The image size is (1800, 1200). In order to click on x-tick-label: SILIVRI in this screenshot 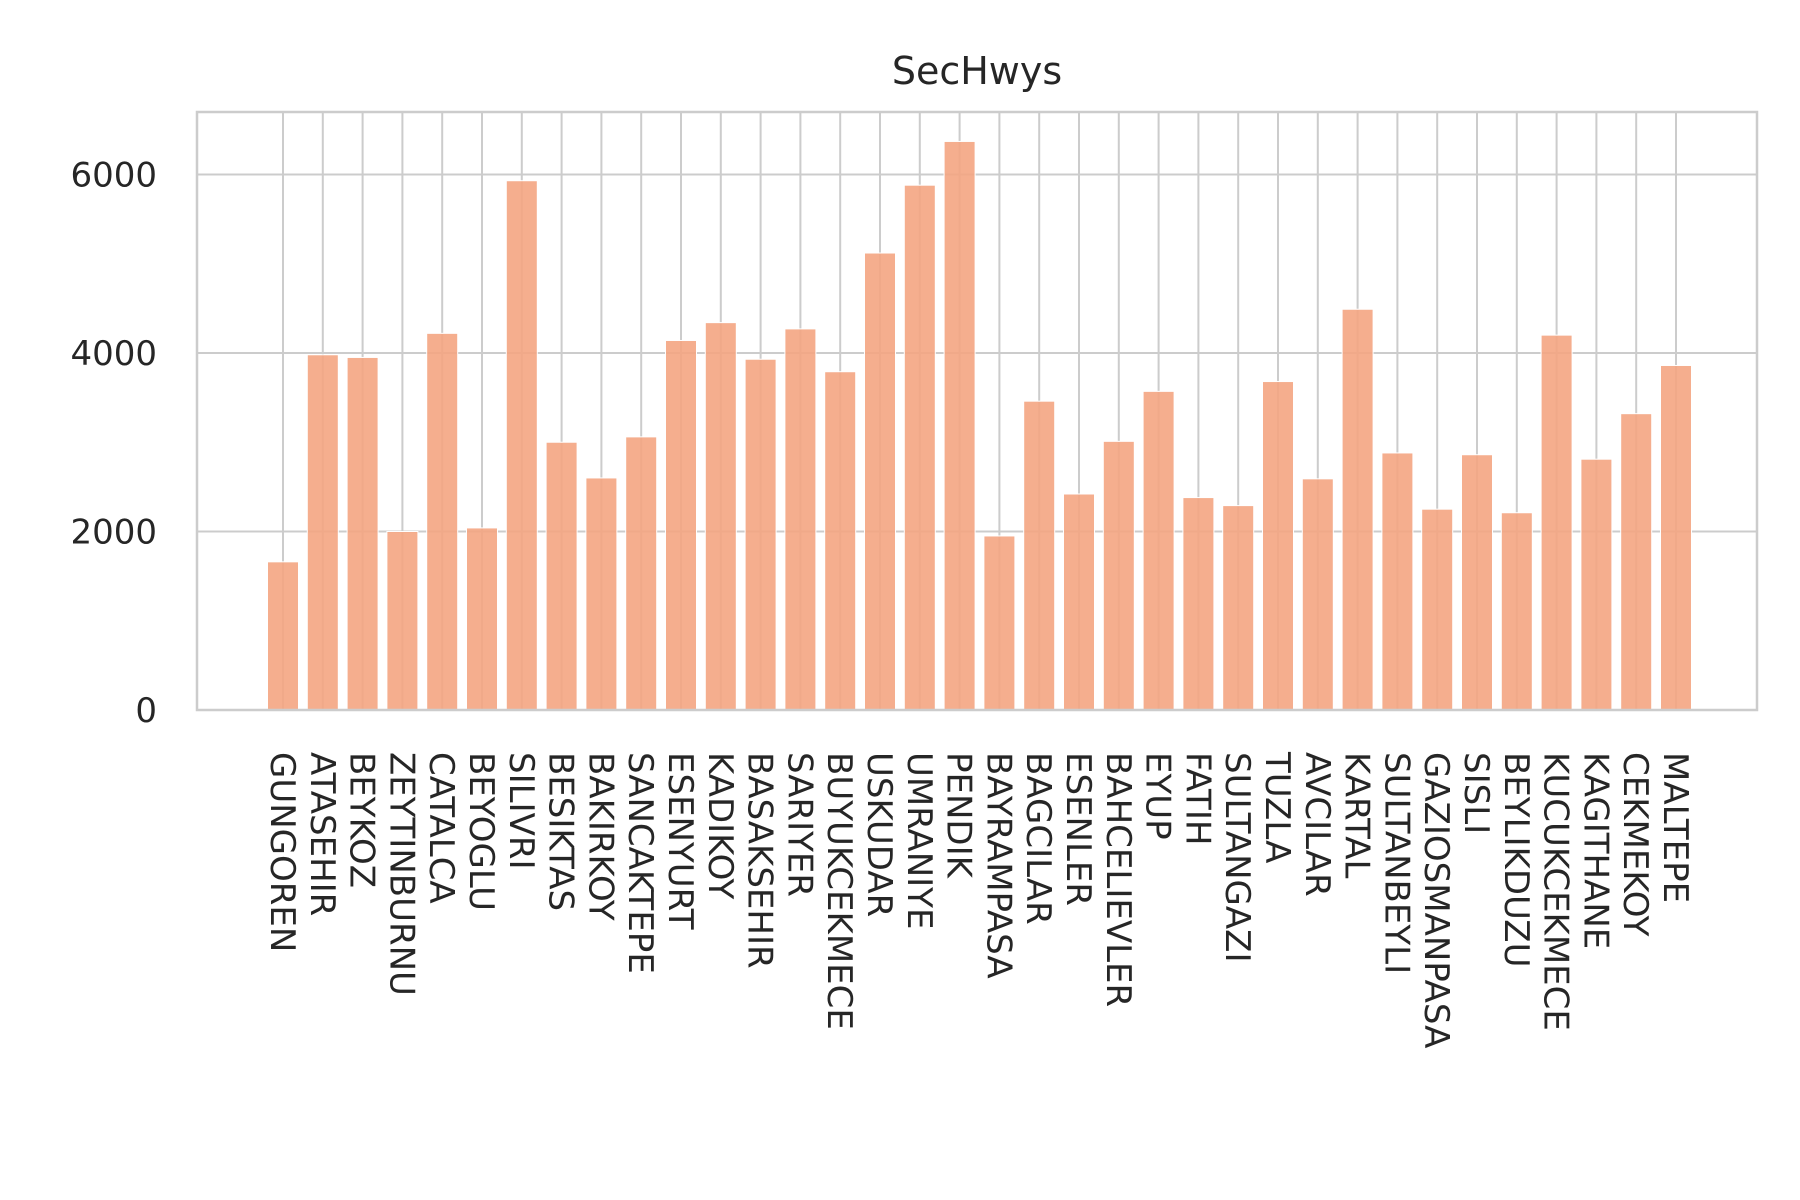, I will do `click(521, 811)`.